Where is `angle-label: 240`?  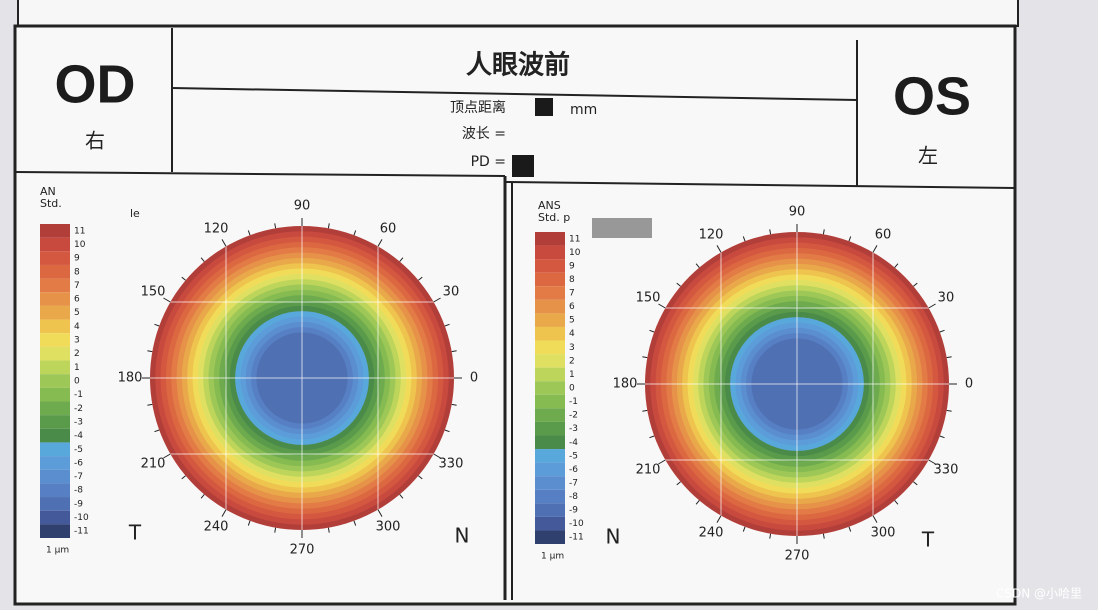 angle-label: 240 is located at coordinates (711, 532).